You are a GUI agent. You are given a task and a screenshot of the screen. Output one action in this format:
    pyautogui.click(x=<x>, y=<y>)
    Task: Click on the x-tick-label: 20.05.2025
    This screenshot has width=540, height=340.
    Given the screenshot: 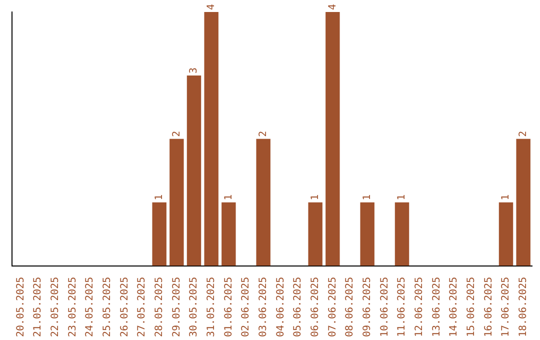 What is the action you would take?
    pyautogui.click(x=20, y=307)
    